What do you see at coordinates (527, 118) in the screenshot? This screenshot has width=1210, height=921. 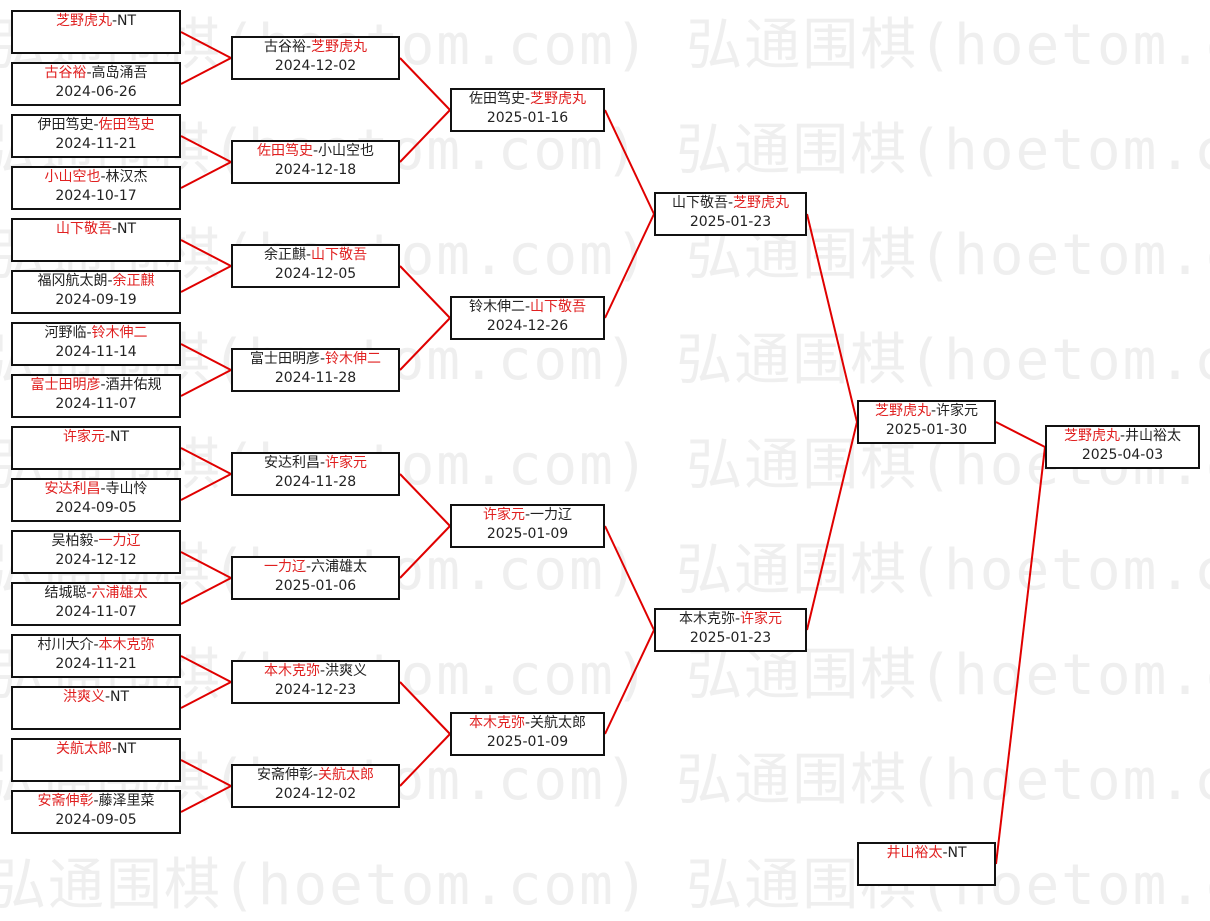 I see `match-date: 2025-01-16` at bounding box center [527, 118].